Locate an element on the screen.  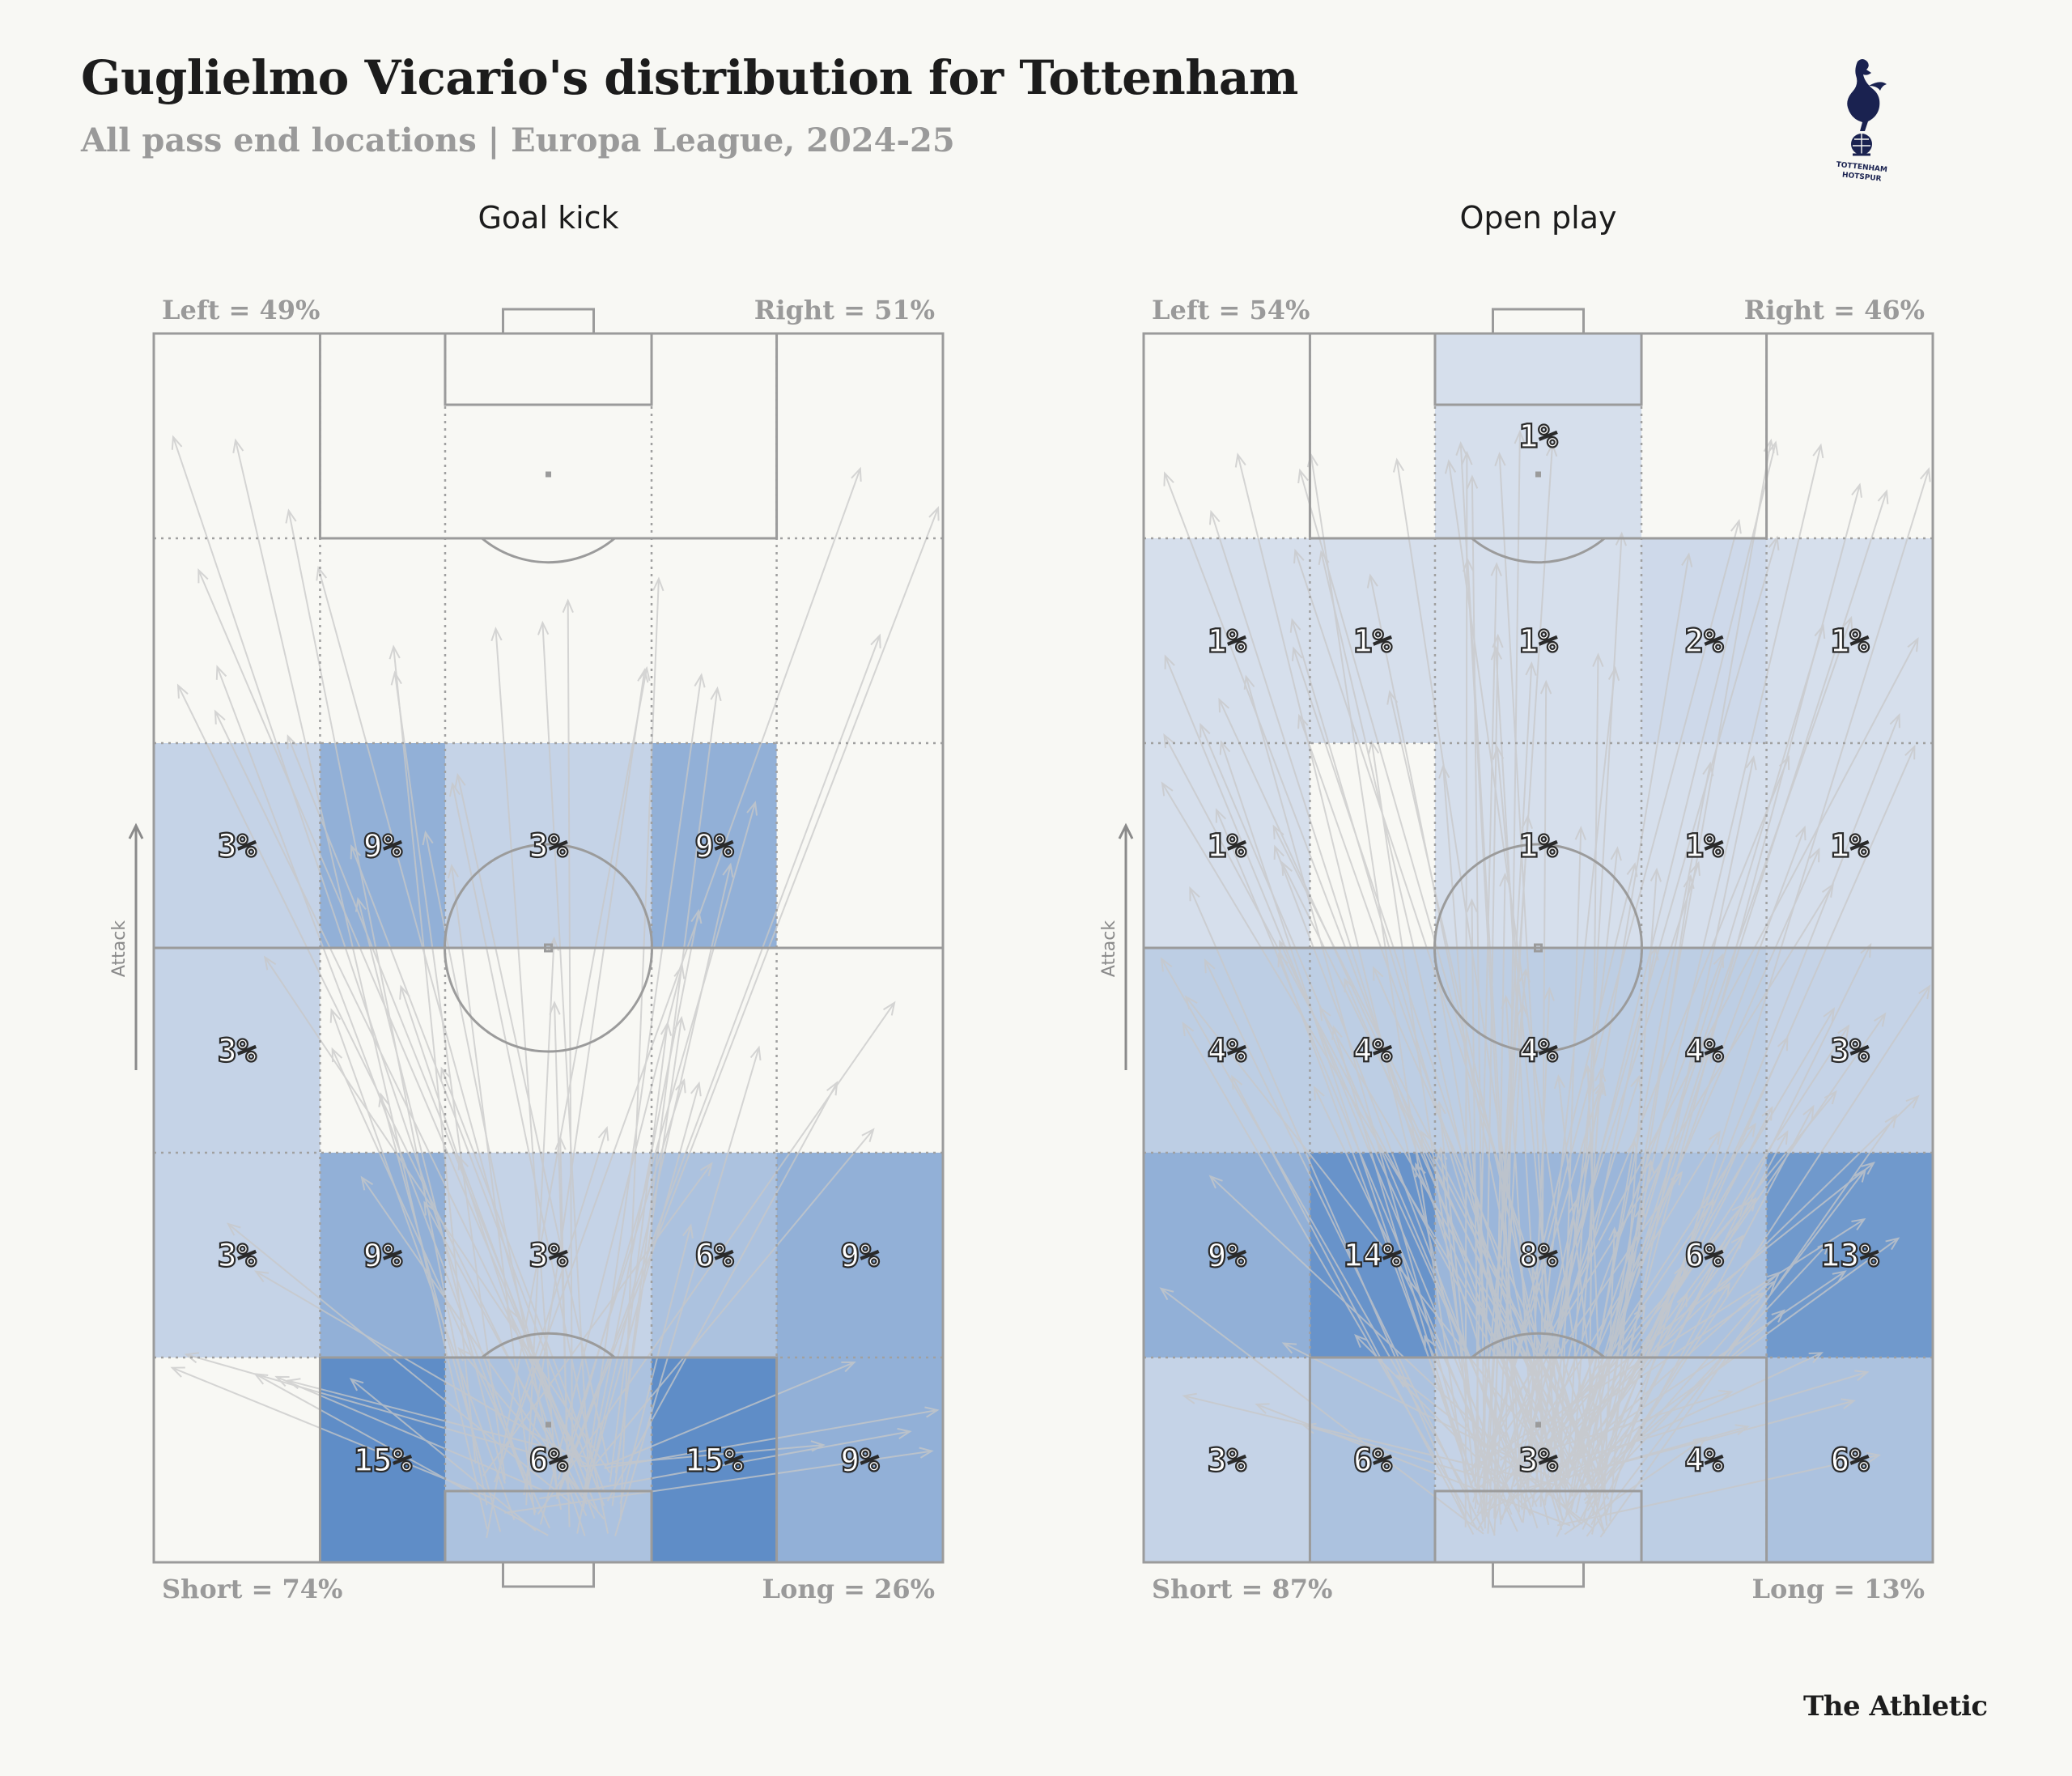
penalty-arc-top is located at coordinates (1538, 550).